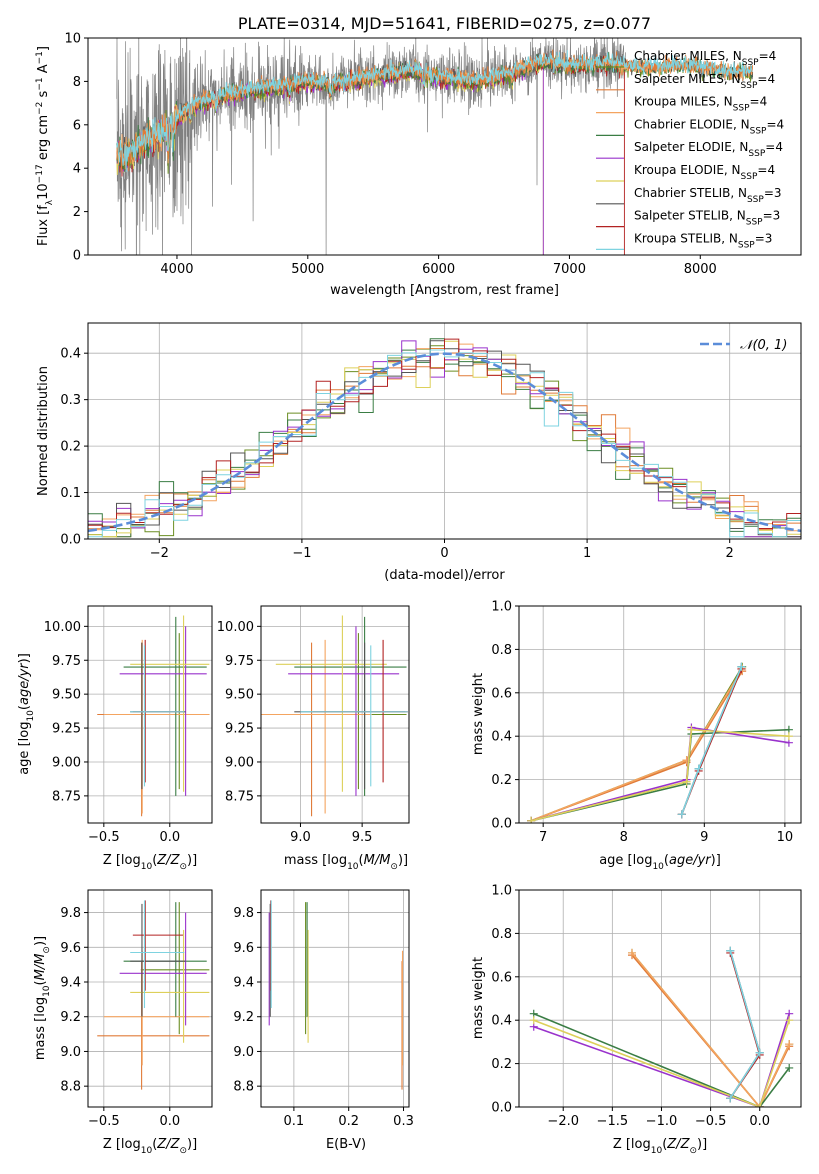  I want to click on legend-label: Kroupa STELIB, NSSP=3, so click(703, 240).